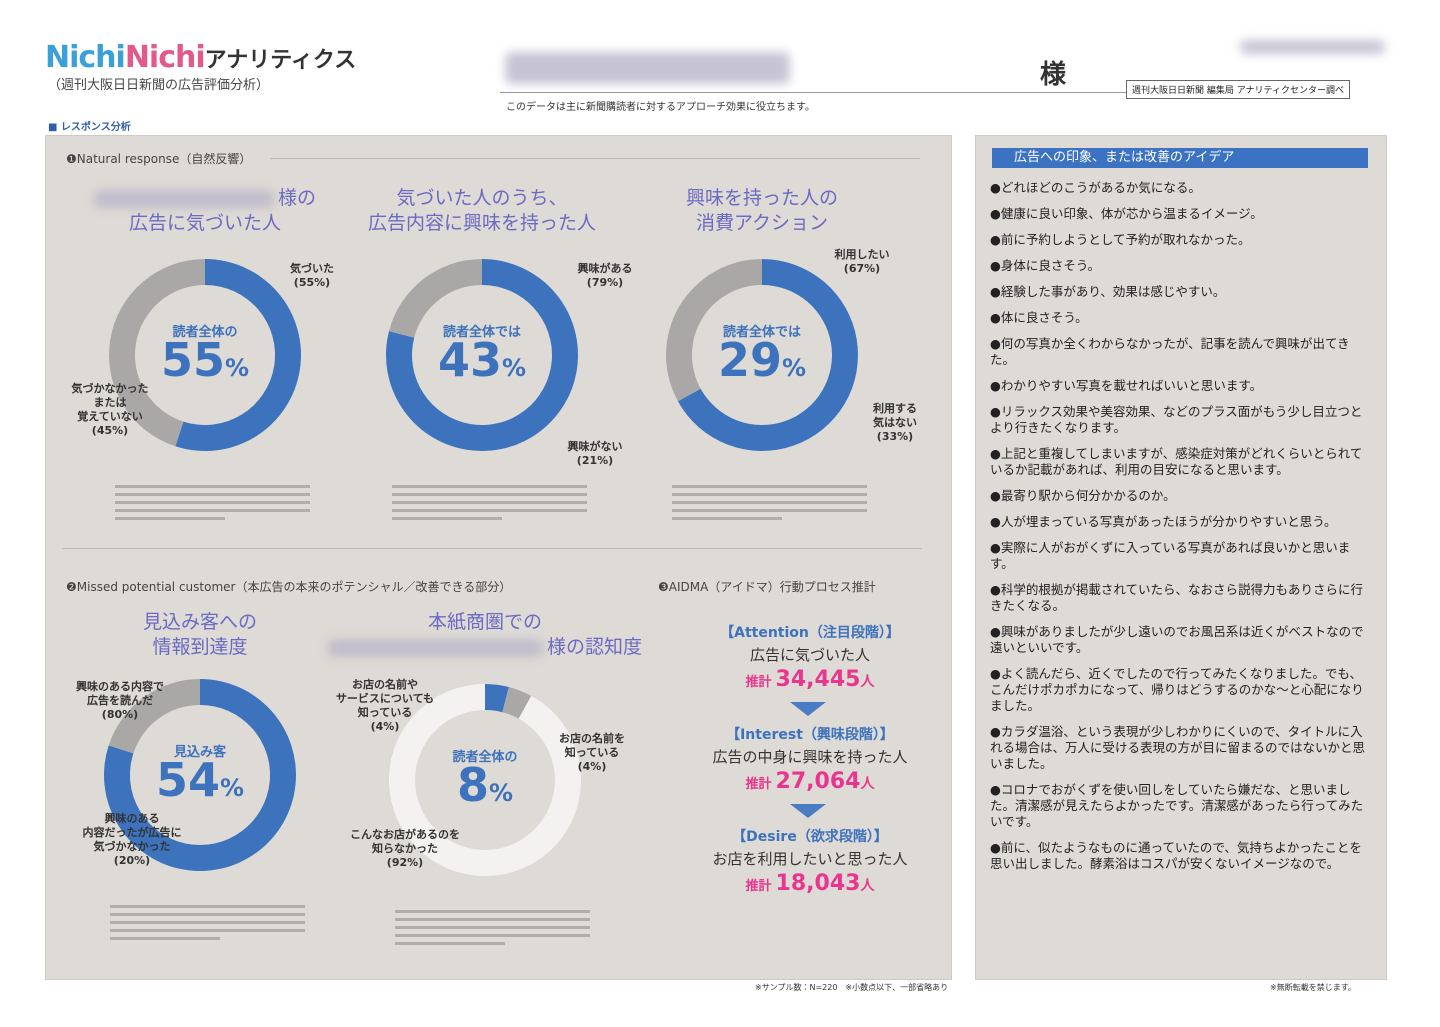 The width and height of the screenshot is (1440, 1027). I want to click on comment: ●興味がありましたが少し遠いのでお風呂系は近くがベストなので遠いといいです。, so click(1177, 639).